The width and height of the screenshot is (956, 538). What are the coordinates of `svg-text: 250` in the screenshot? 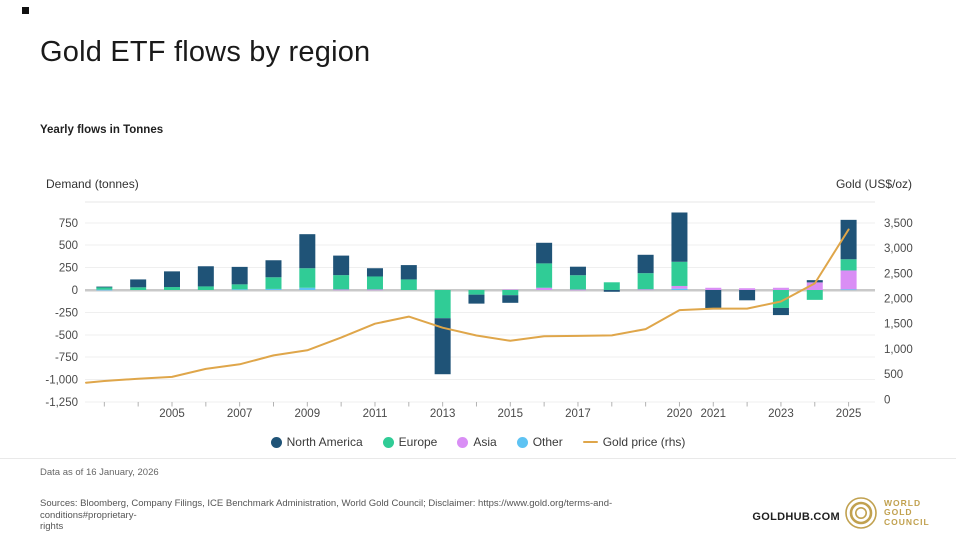 It's located at (68, 269).